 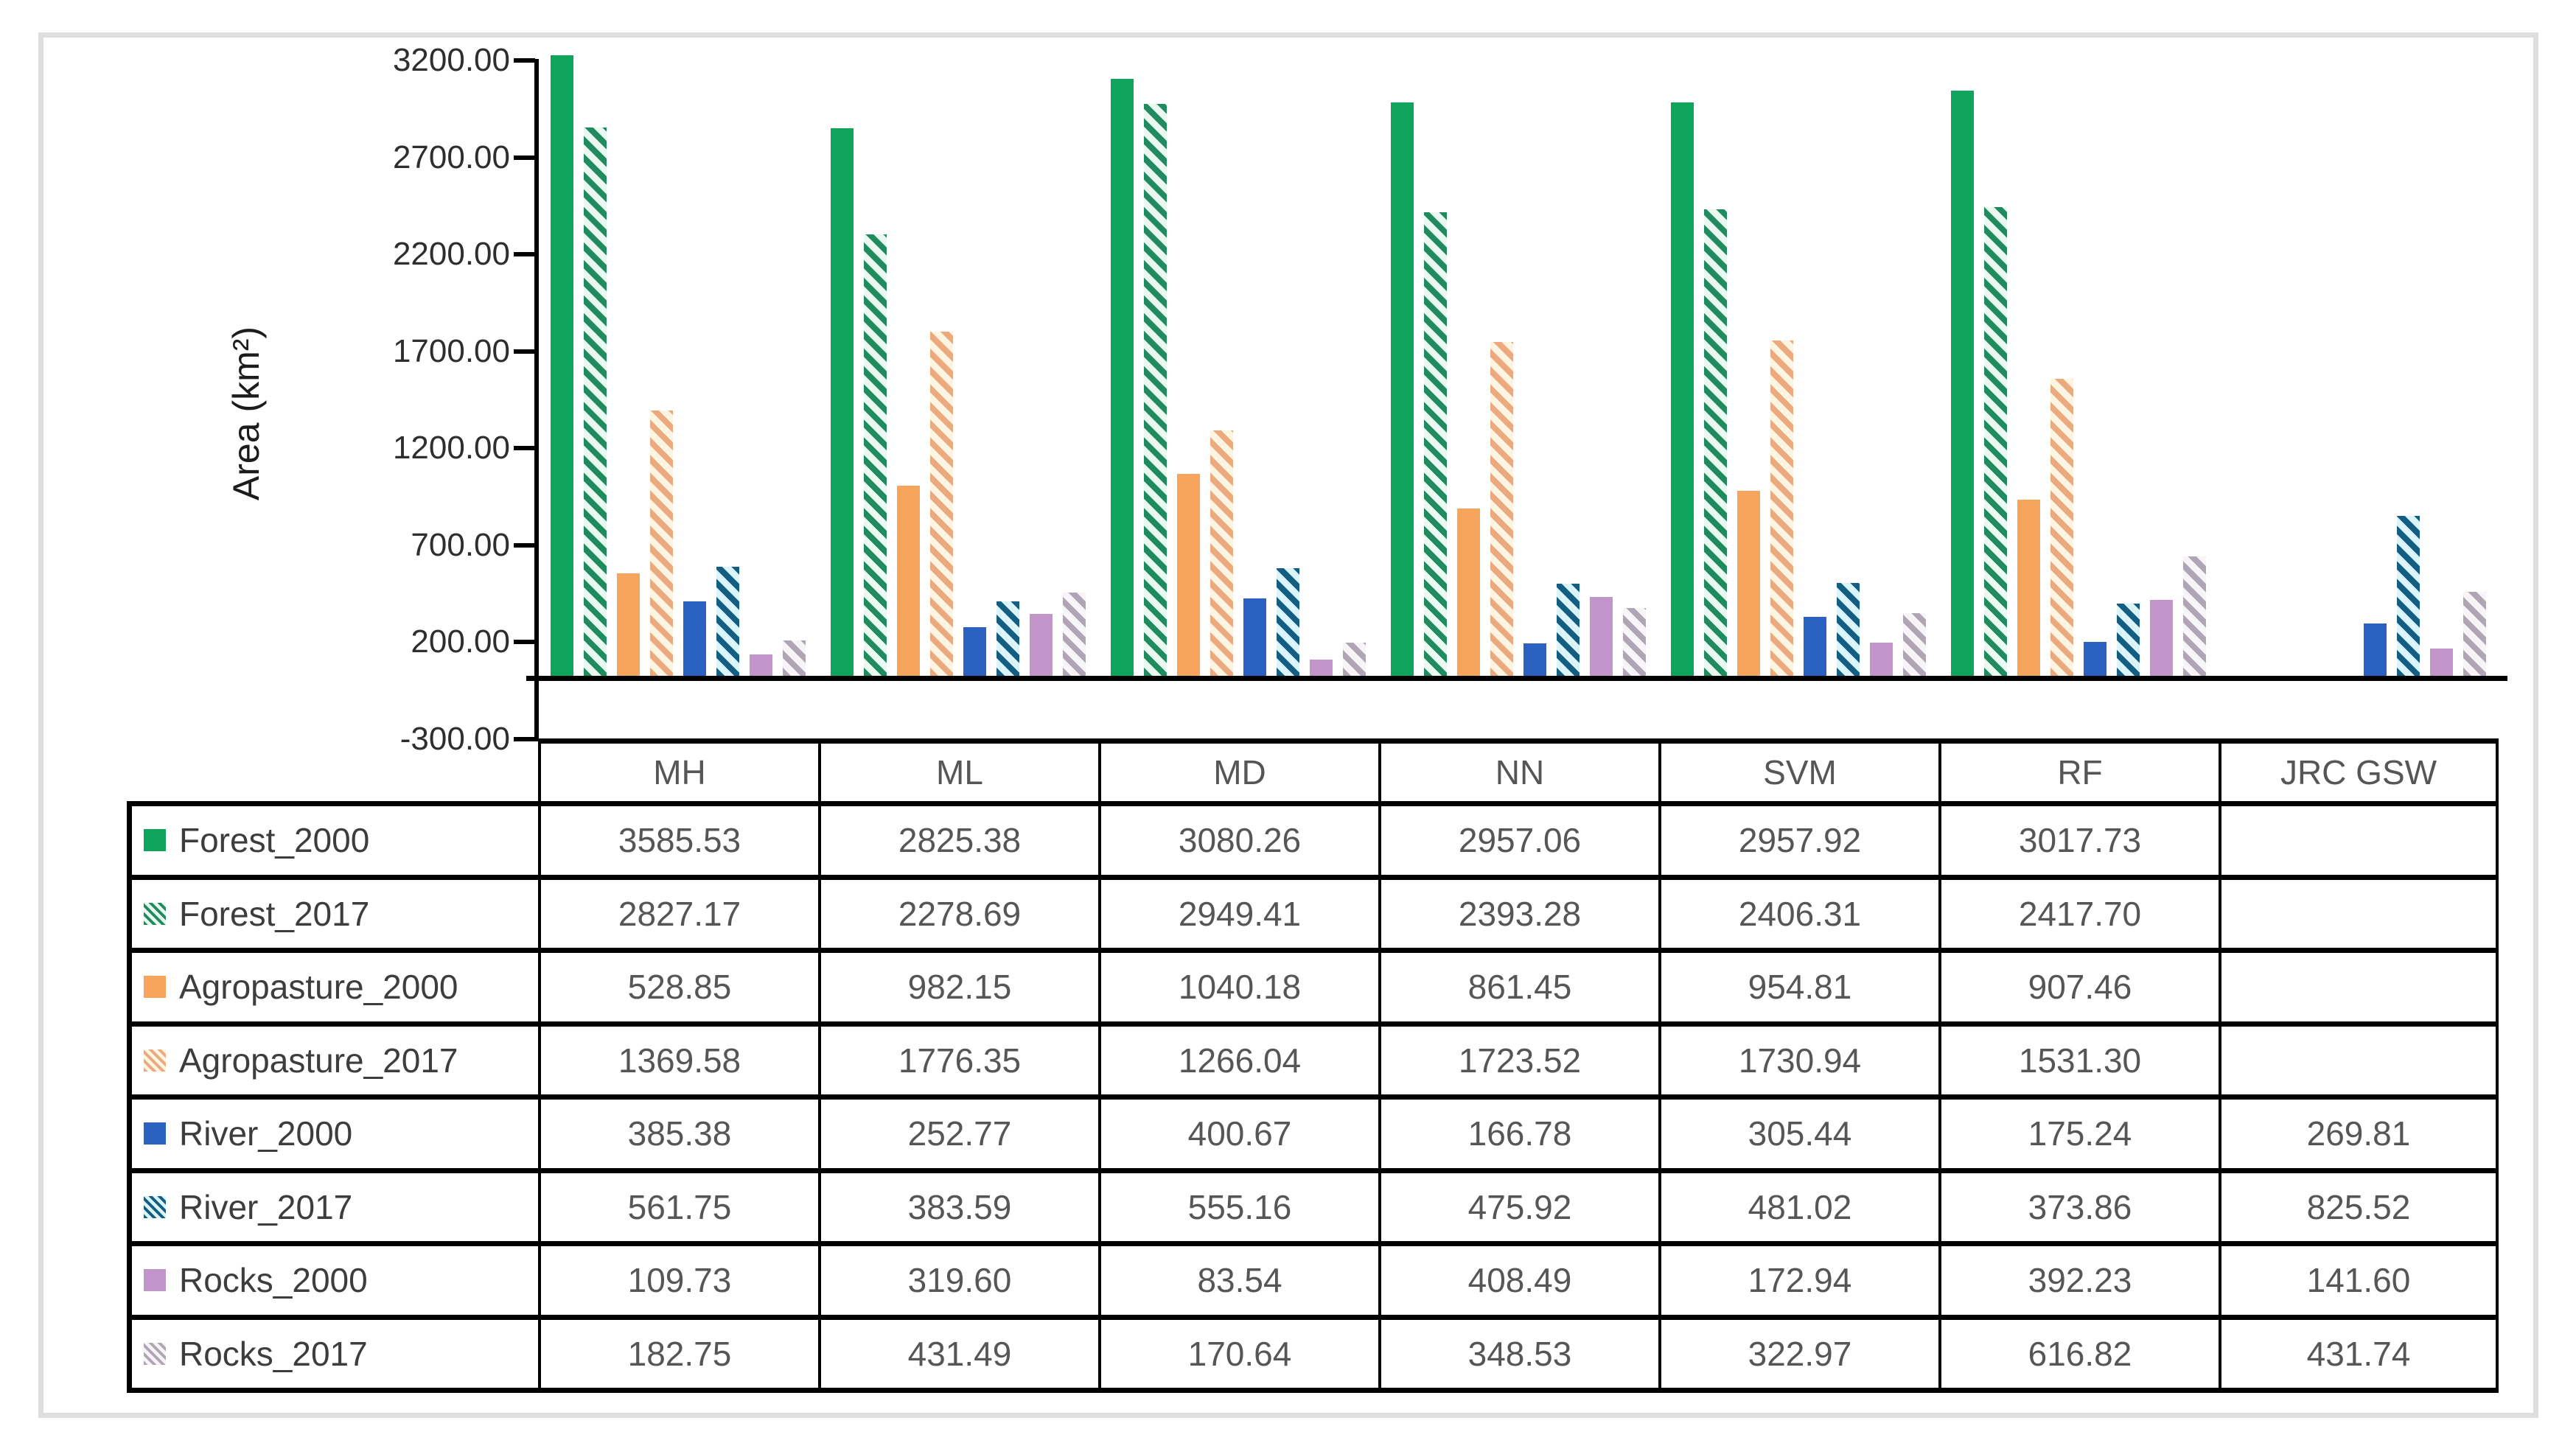 What do you see at coordinates (451, 448) in the screenshot?
I see `y-tick-label: 1200.00` at bounding box center [451, 448].